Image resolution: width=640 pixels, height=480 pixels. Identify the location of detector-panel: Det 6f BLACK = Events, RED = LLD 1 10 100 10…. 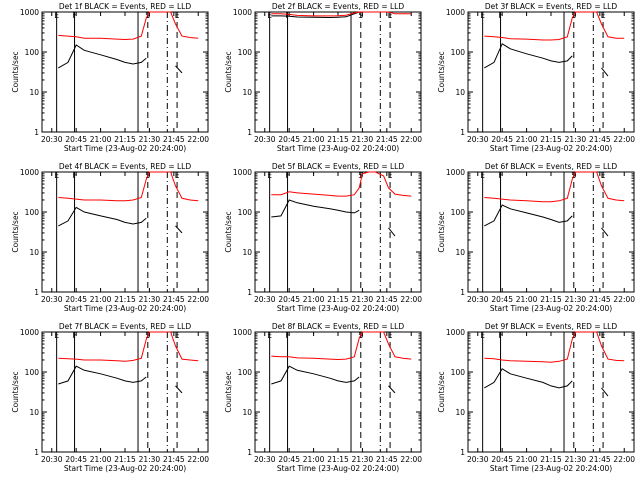
(536, 237).